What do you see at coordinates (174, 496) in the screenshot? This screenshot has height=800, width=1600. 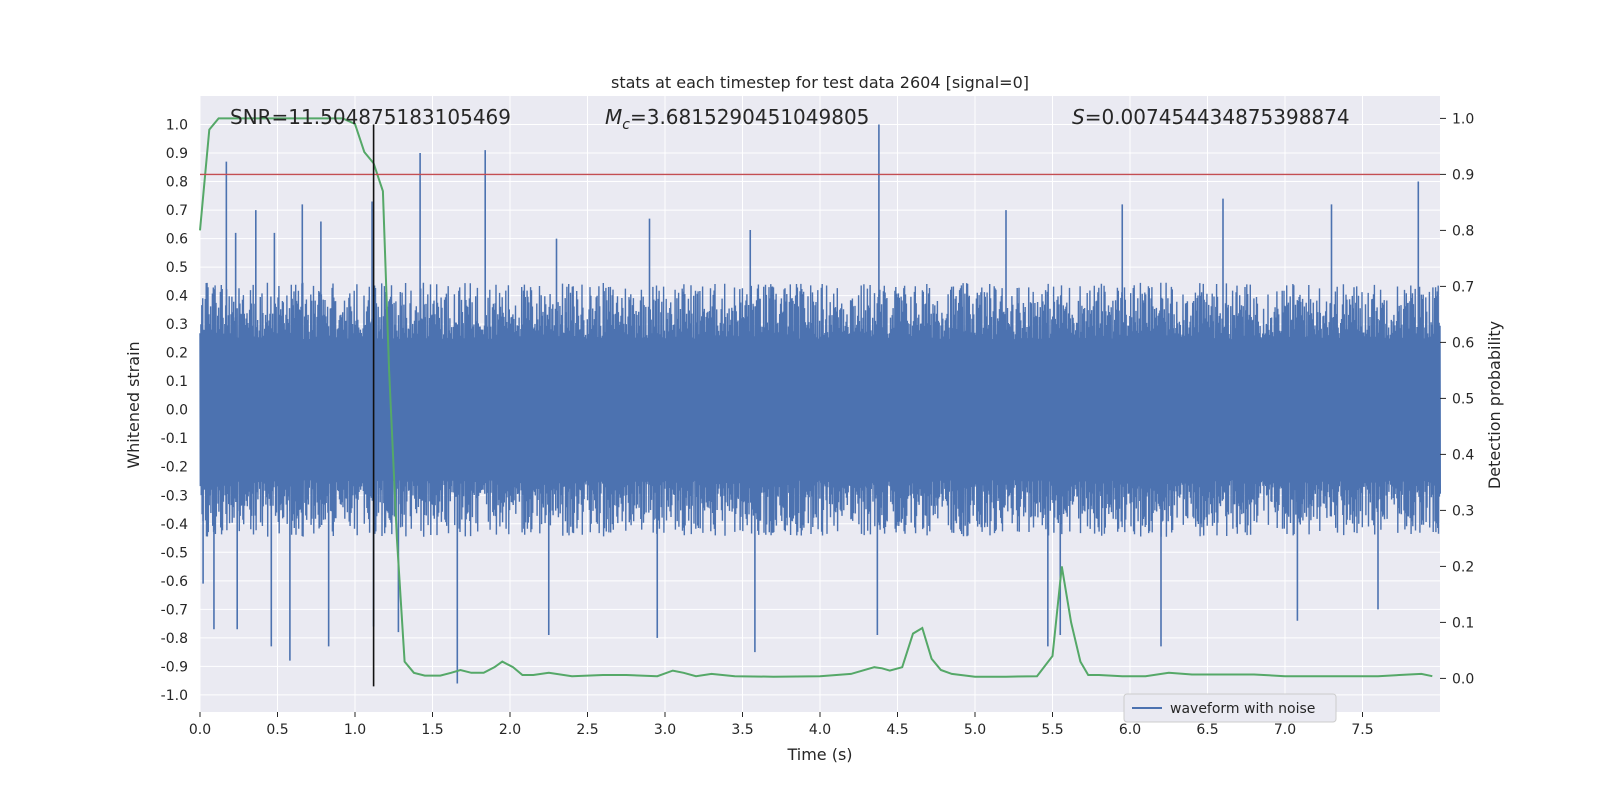 I see `left-y-tick-label: -0.3` at bounding box center [174, 496].